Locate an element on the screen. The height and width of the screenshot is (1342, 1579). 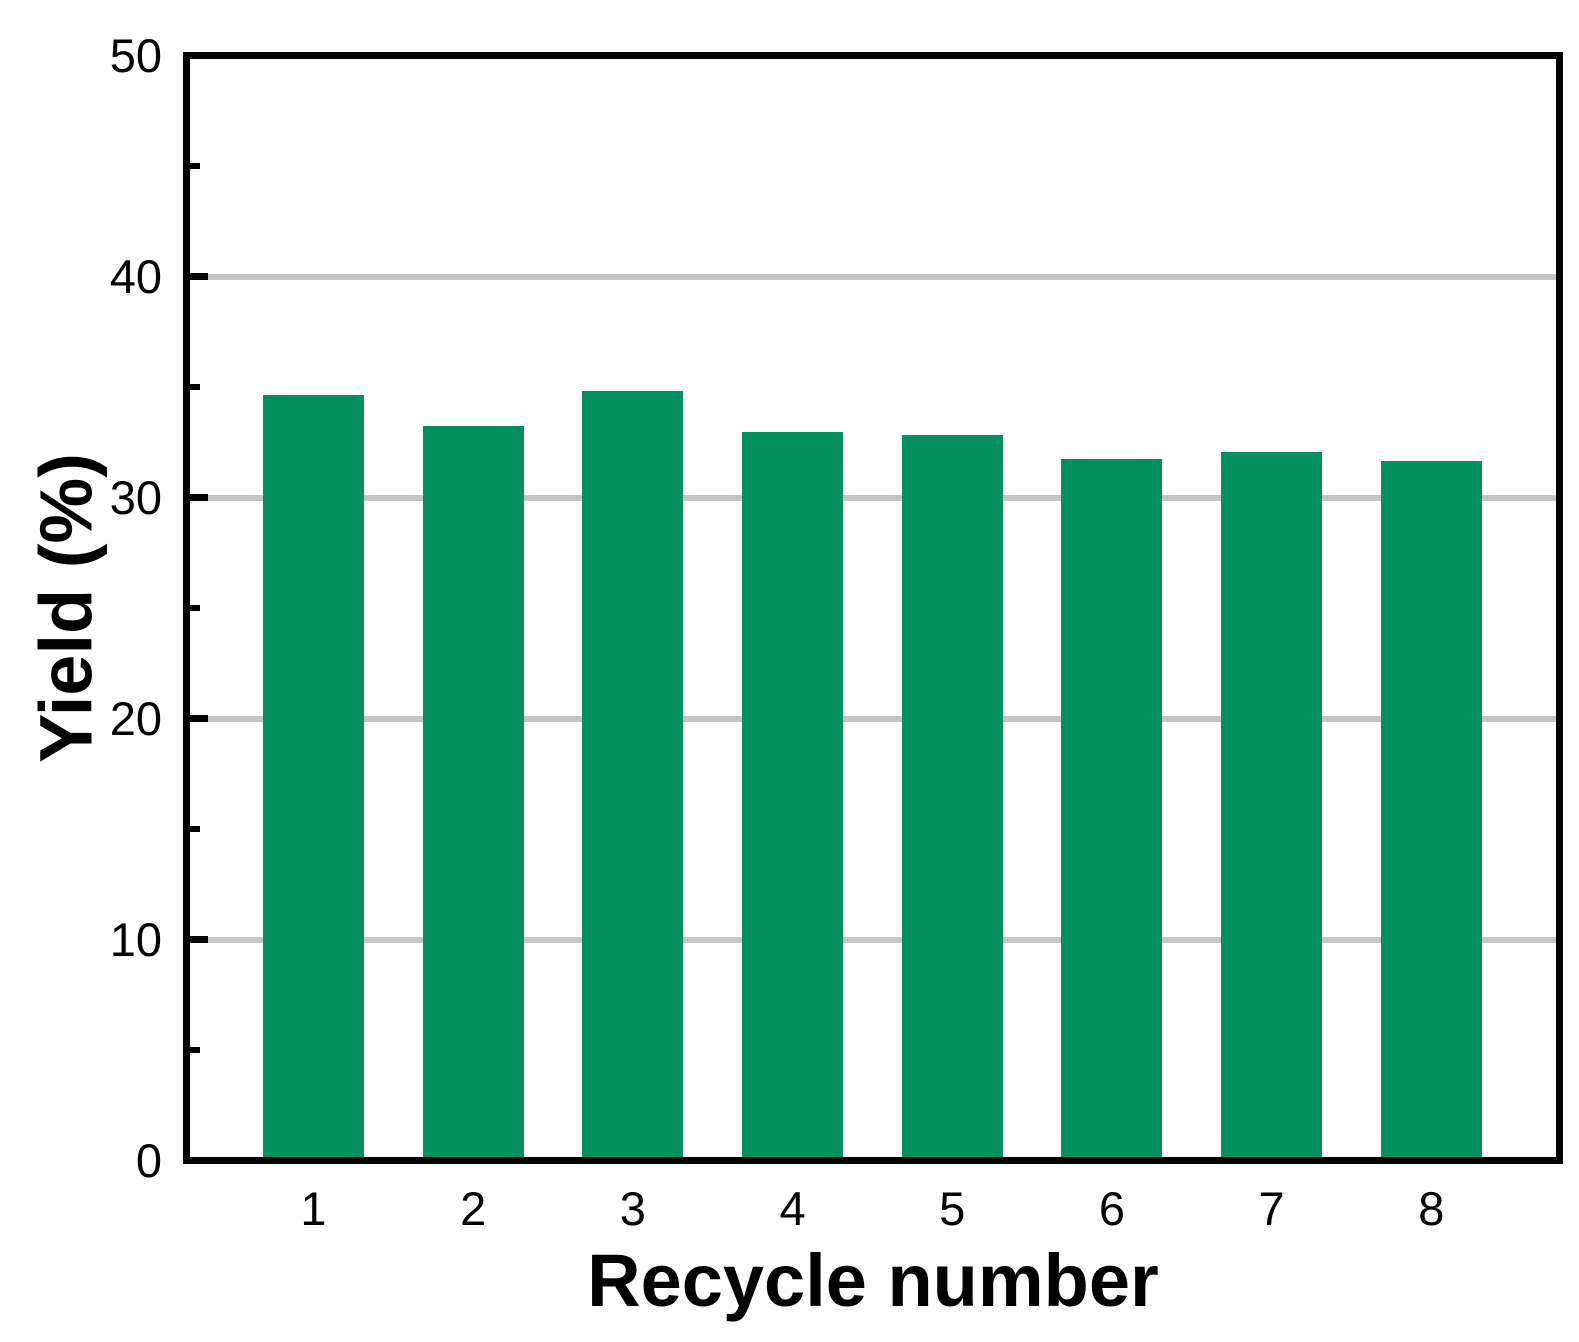
x-axis-title: Recycle number is located at coordinates (873, 1280).